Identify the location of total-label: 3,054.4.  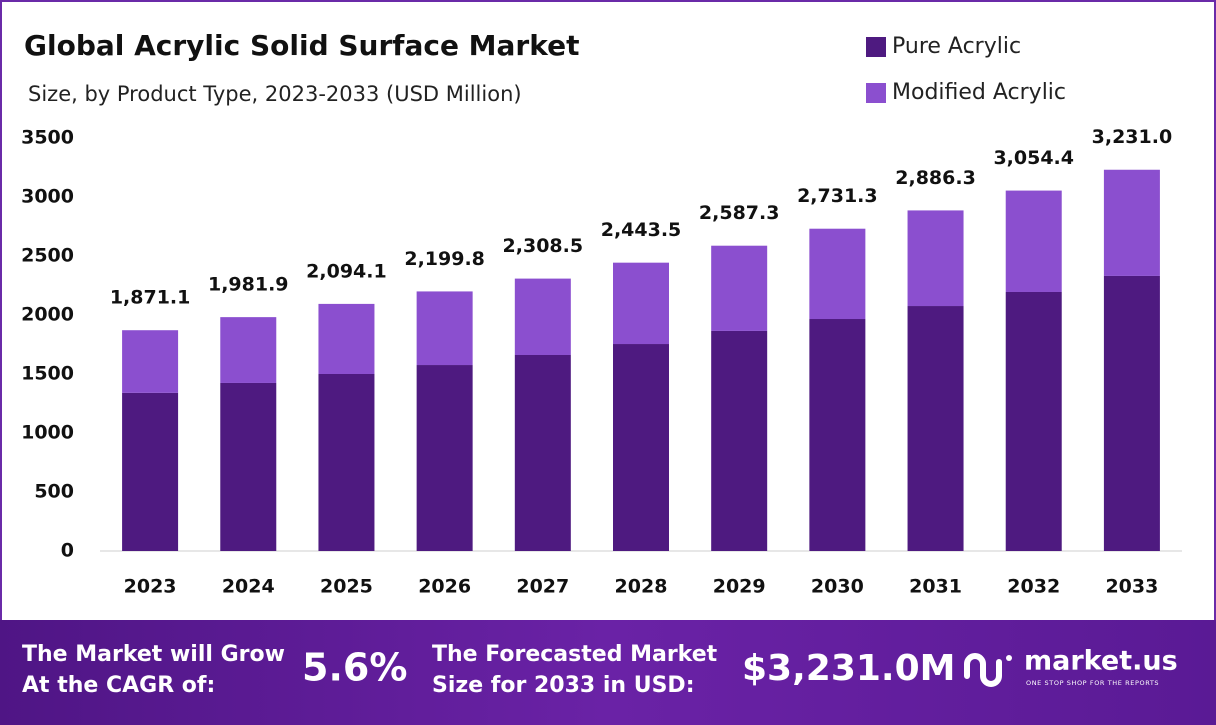
(1033, 158).